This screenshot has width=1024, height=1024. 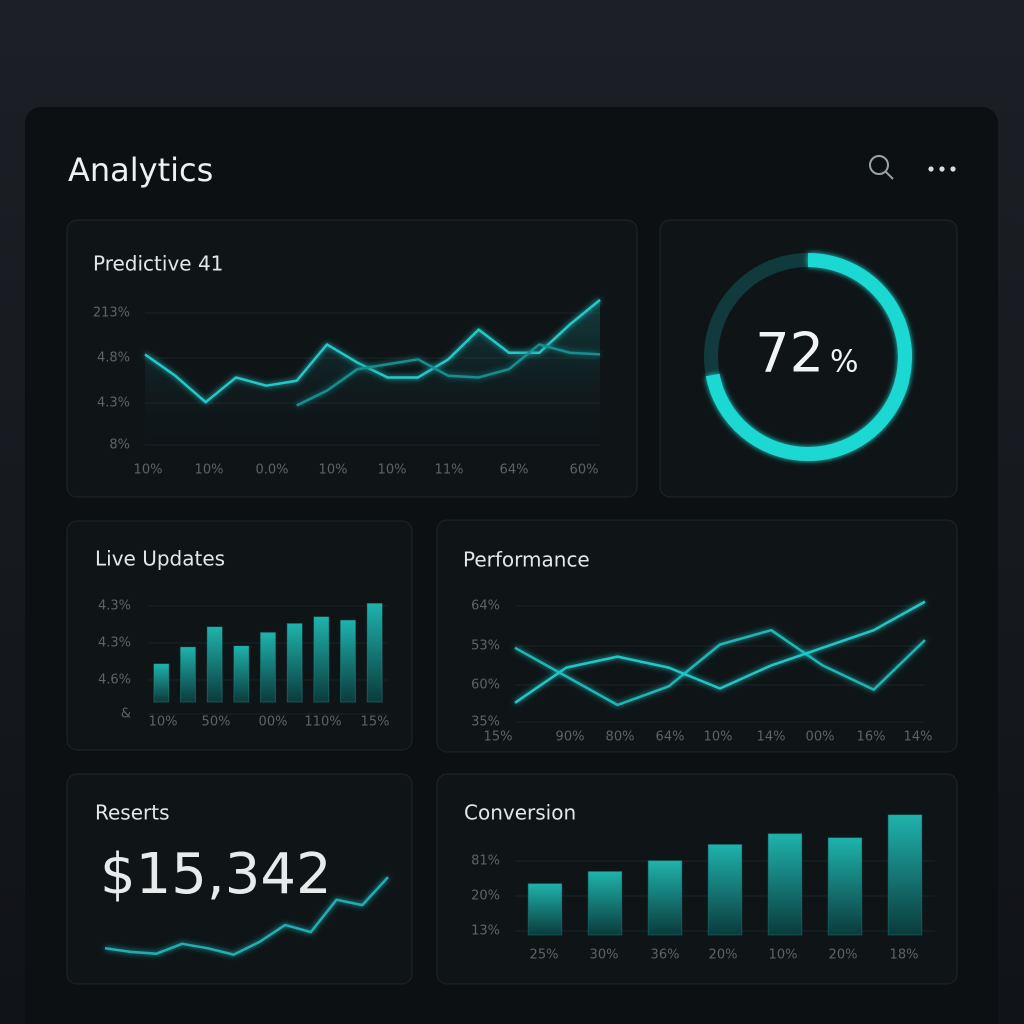 What do you see at coordinates (111, 313) in the screenshot?
I see `y-axis-label: 213%` at bounding box center [111, 313].